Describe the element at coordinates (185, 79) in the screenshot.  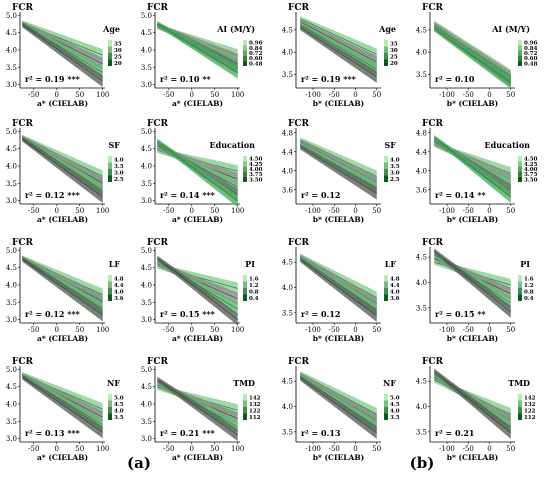
I see `stat-label: r² = 0.10 **` at that location.